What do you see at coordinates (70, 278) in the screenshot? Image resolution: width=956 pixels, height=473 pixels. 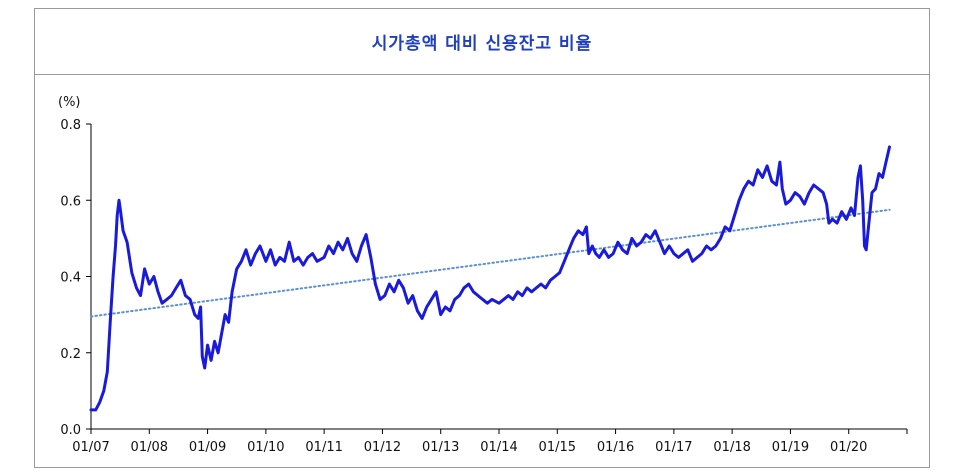 I see `y-tick-label: 0.4` at bounding box center [70, 278].